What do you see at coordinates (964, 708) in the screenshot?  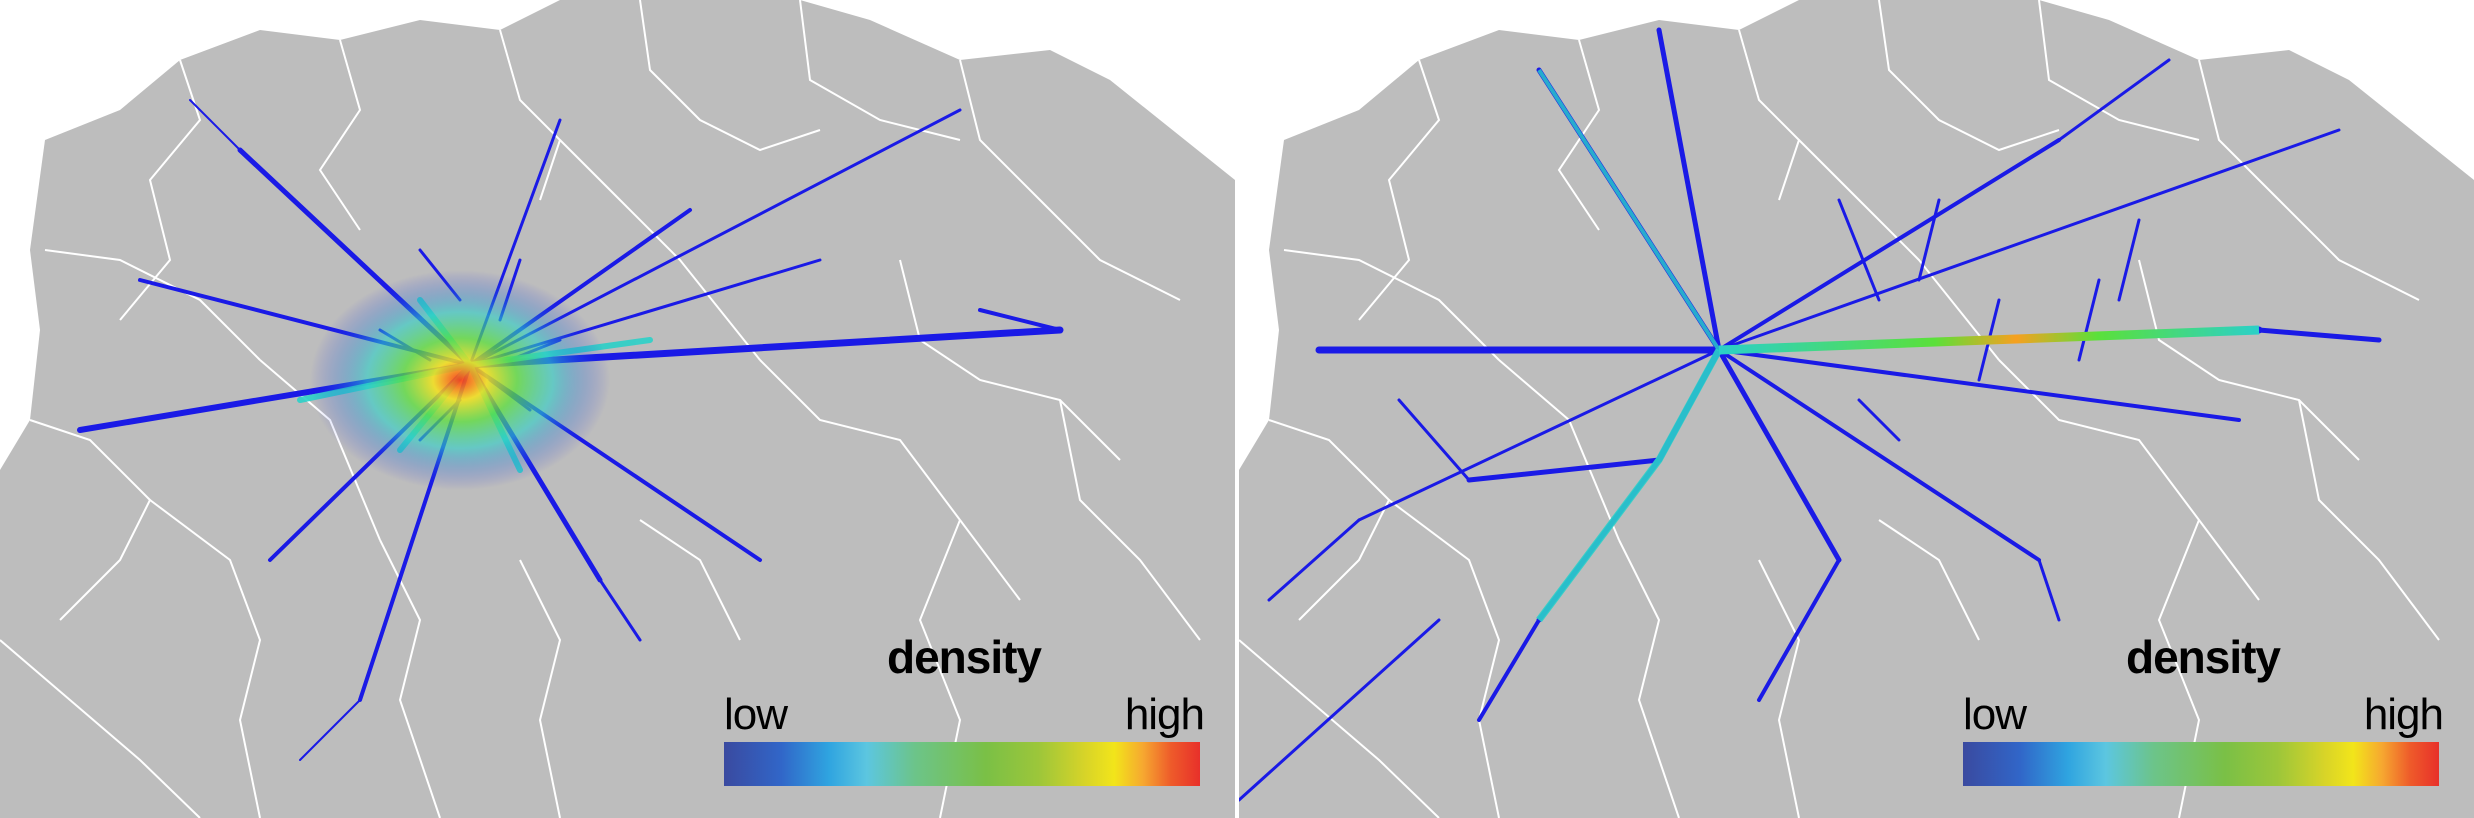 I see `density-legend-left: density low high` at bounding box center [964, 708].